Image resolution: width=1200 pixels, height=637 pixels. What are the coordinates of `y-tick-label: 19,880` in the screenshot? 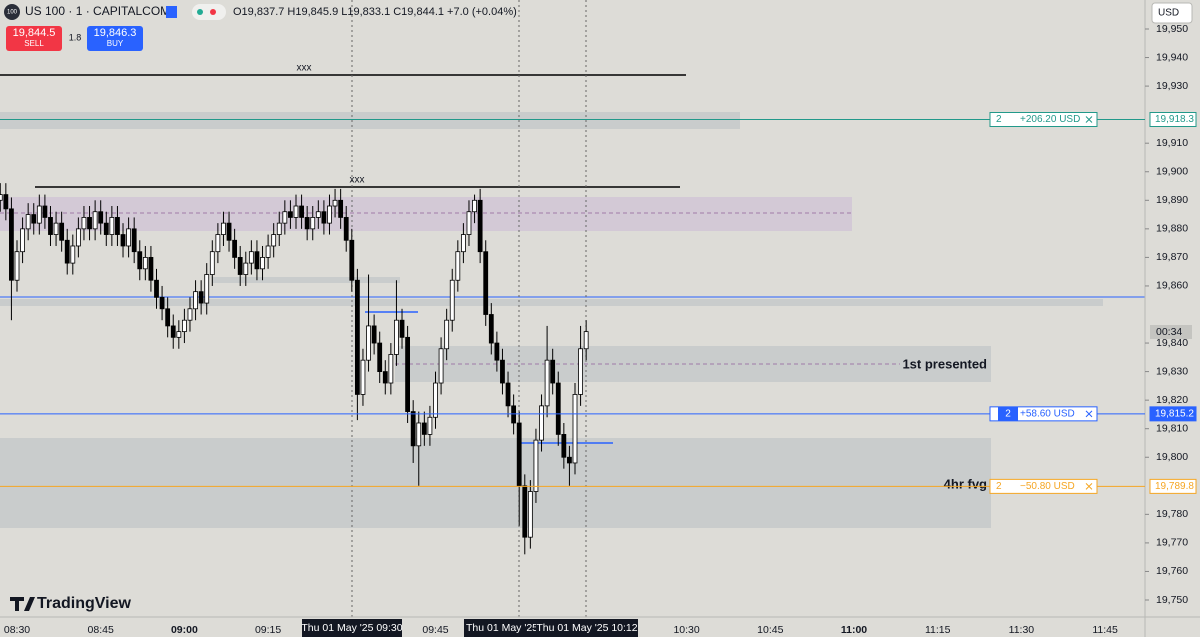 It's located at (1172, 229).